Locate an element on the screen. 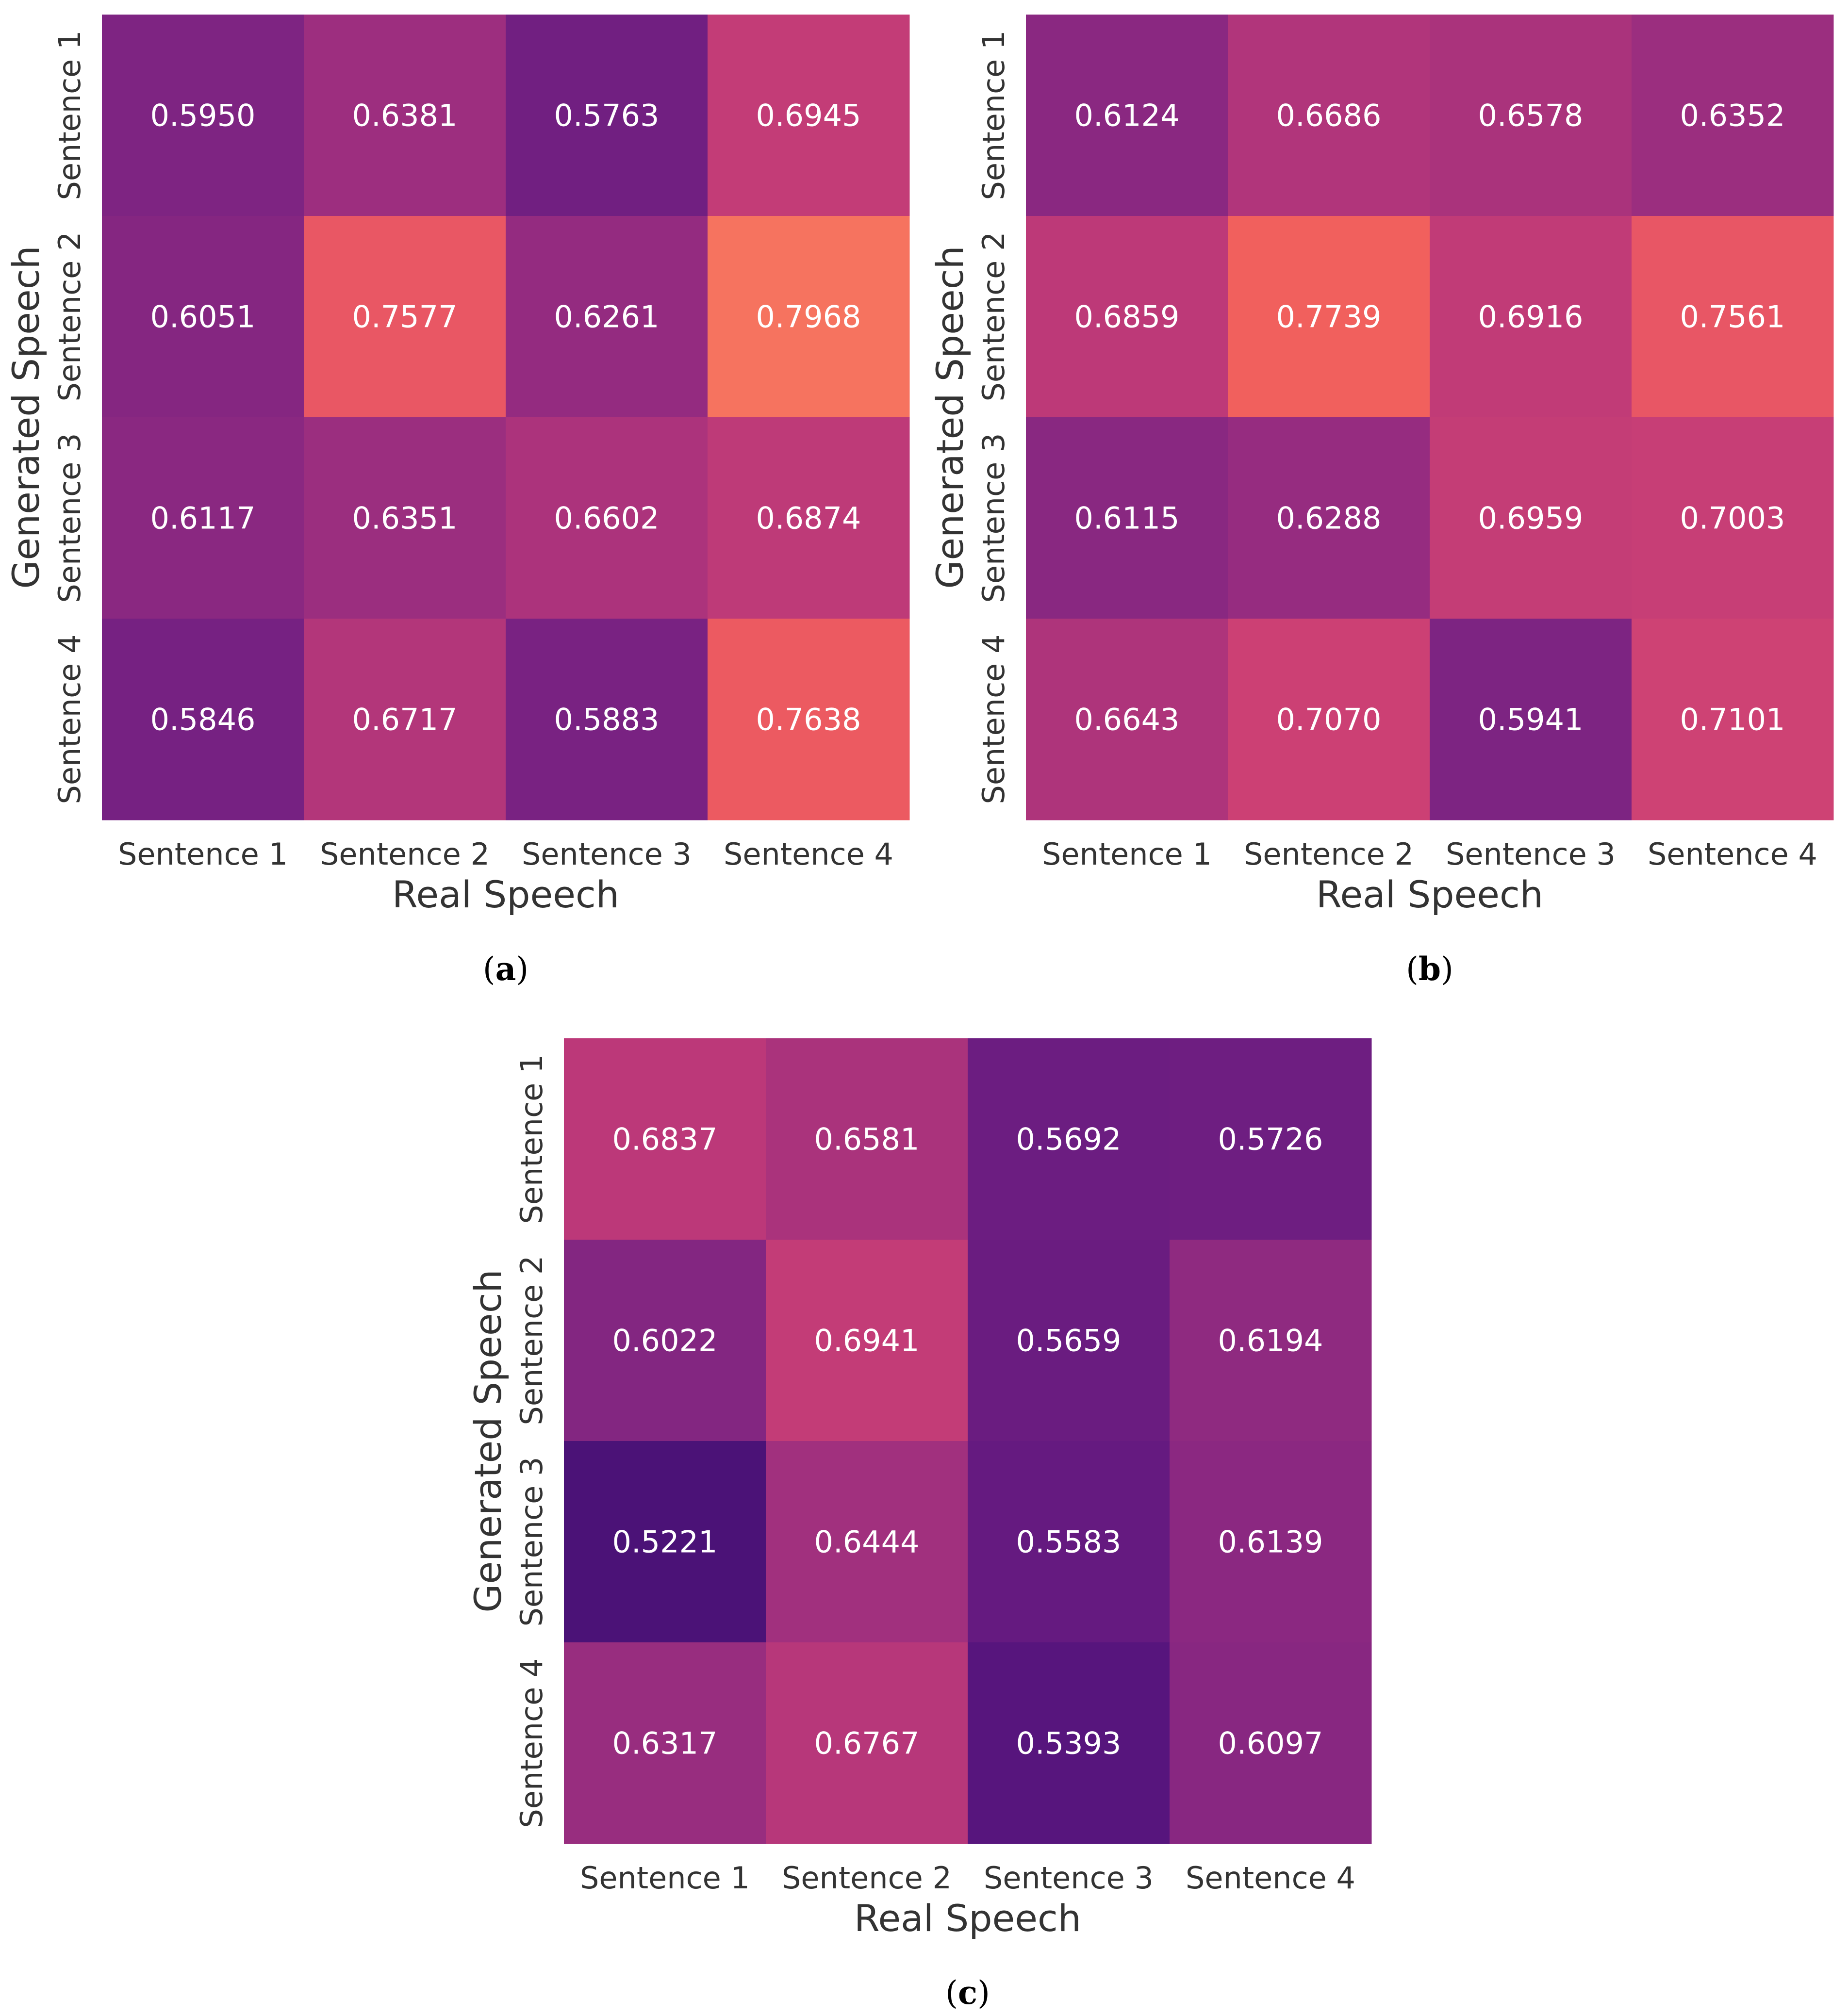  cell-value-label: 0.6859 is located at coordinates (1127, 317).